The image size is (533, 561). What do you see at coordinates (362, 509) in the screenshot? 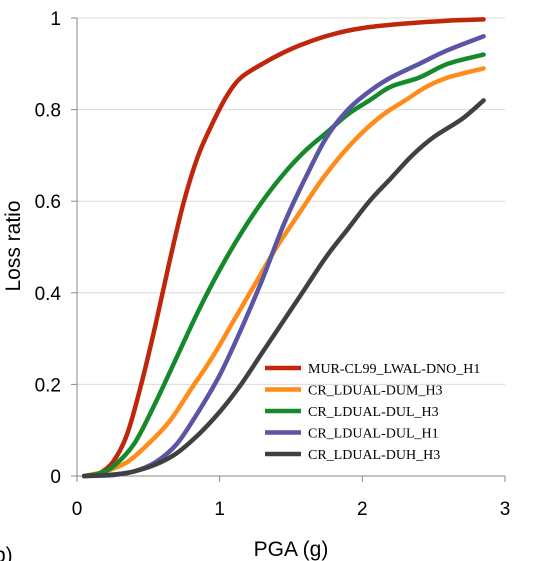
I see `x-tick-label: 2` at bounding box center [362, 509].